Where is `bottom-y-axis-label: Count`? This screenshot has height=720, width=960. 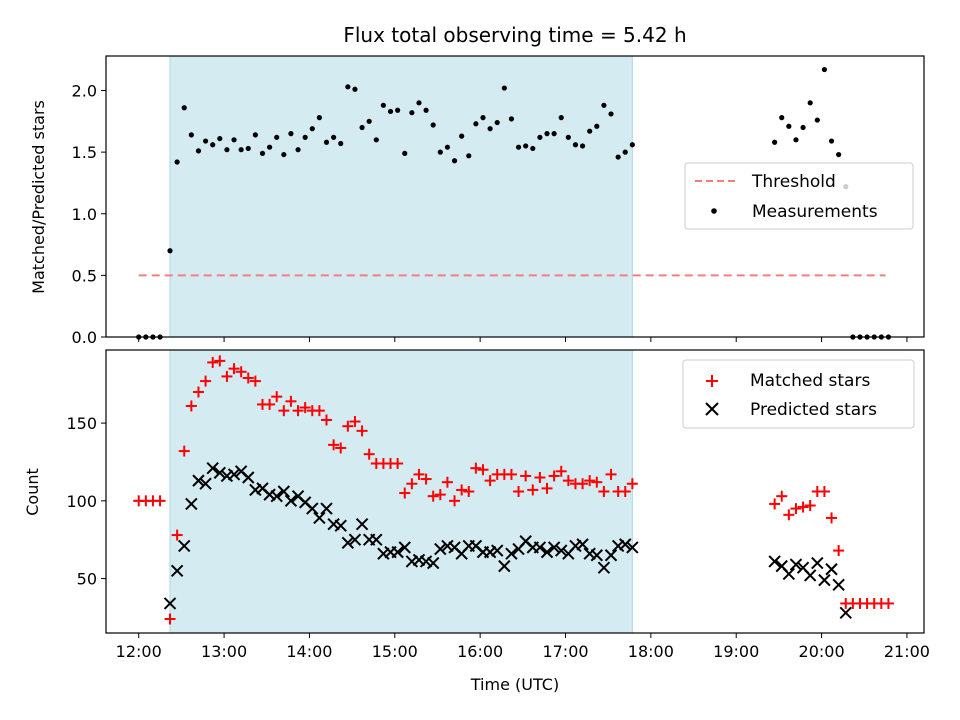
bottom-y-axis-label: Count is located at coordinates (32, 492).